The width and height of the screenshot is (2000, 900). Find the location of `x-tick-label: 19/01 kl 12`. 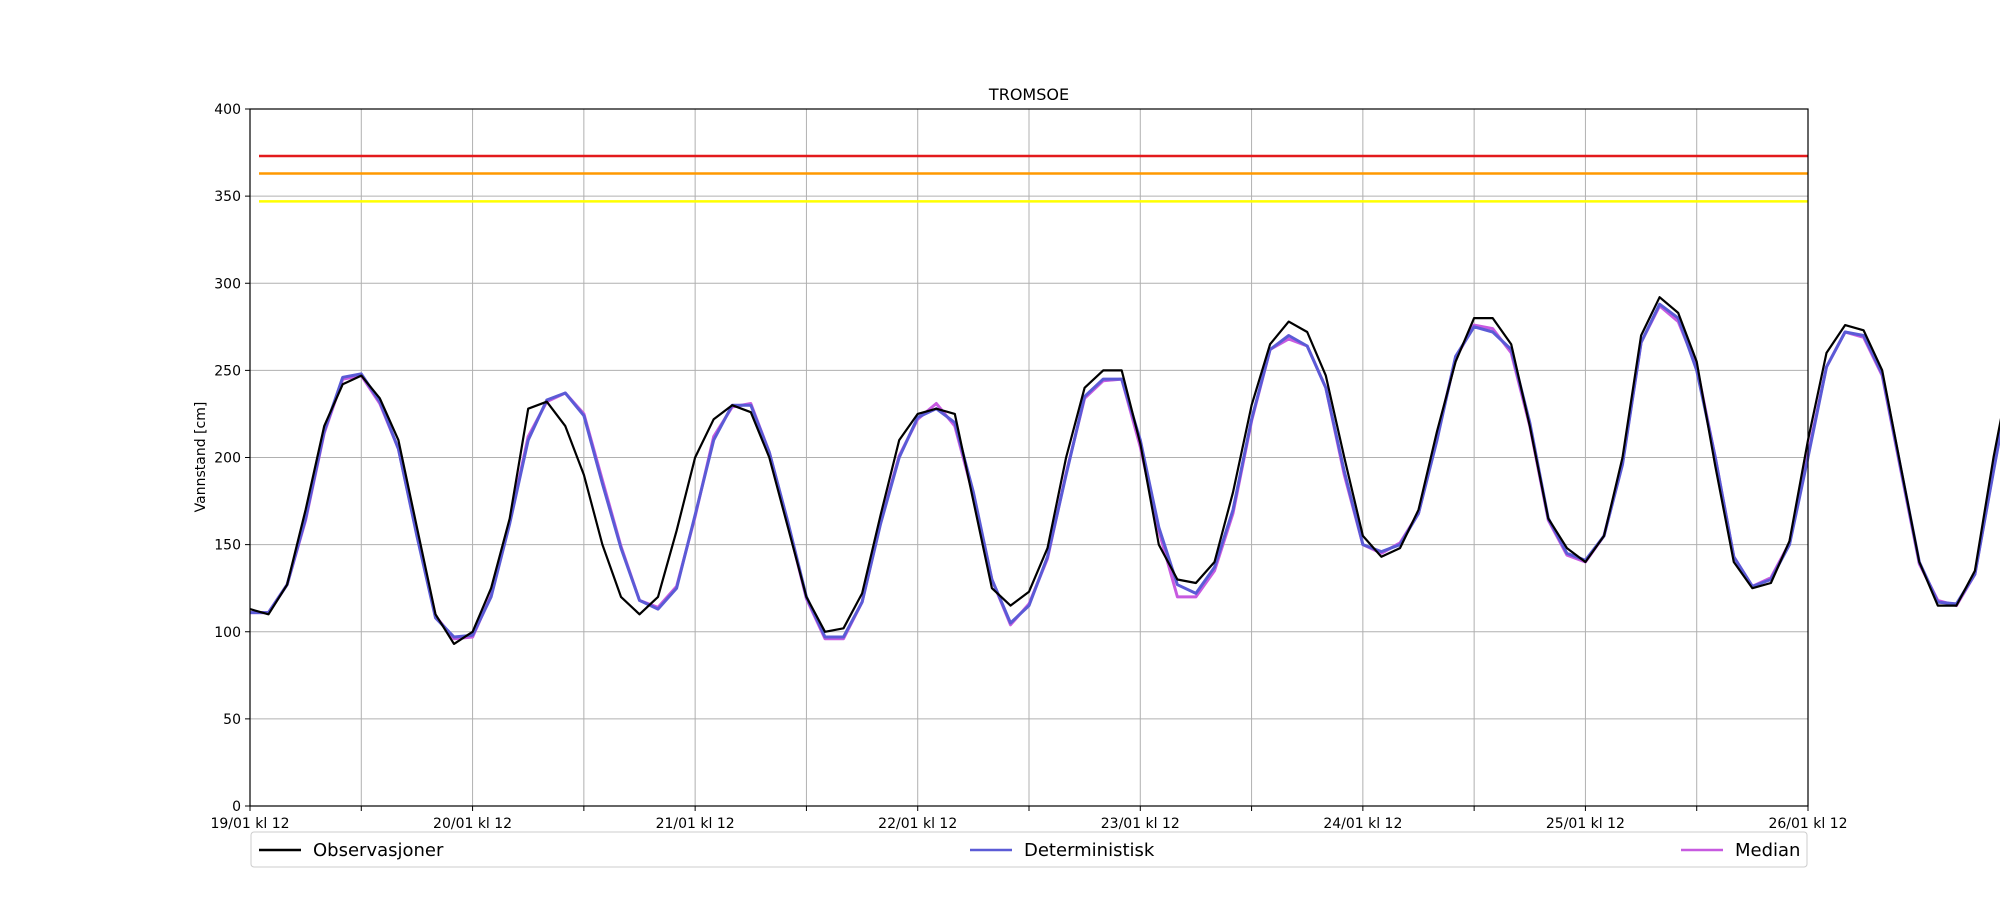

x-tick-label: 19/01 kl 12 is located at coordinates (249, 824).